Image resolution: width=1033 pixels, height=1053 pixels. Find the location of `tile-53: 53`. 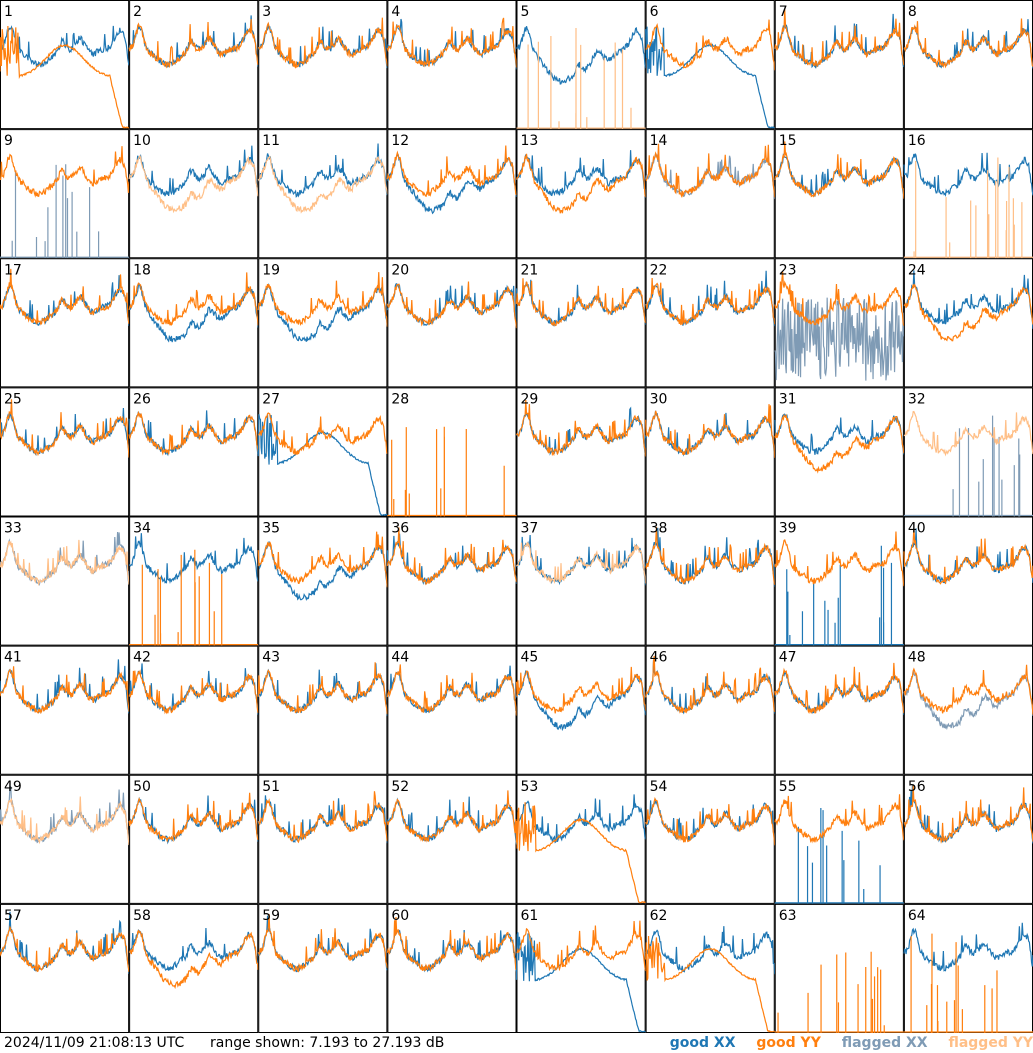

tile-53: 53 is located at coordinates (581, 839).